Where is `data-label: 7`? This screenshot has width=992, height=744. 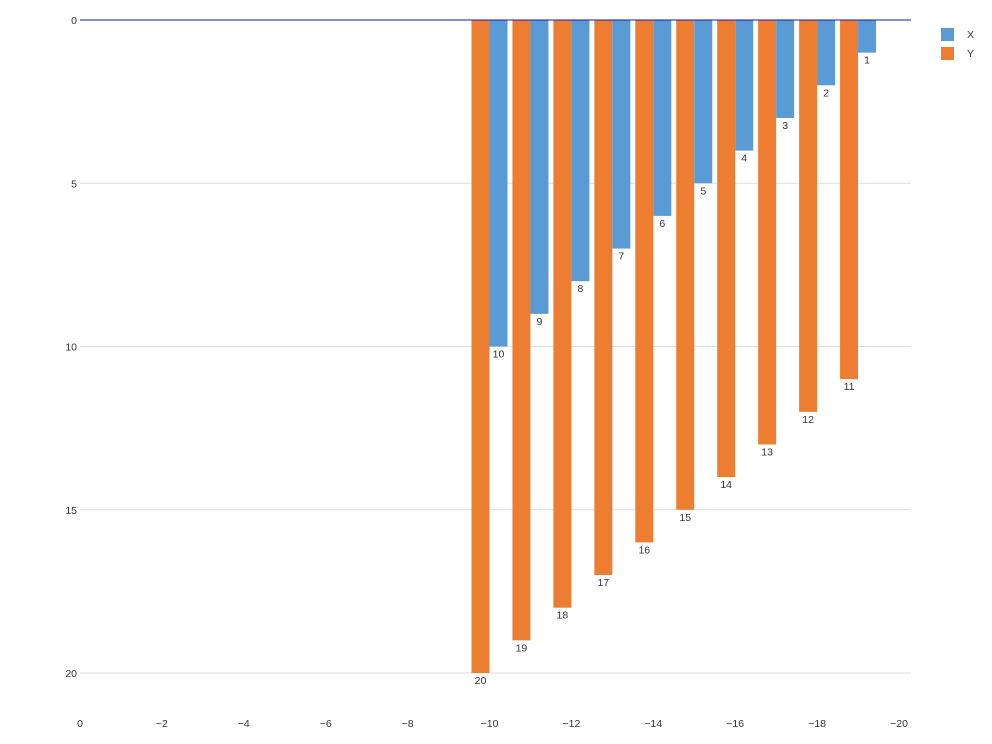 data-label: 7 is located at coordinates (621, 257).